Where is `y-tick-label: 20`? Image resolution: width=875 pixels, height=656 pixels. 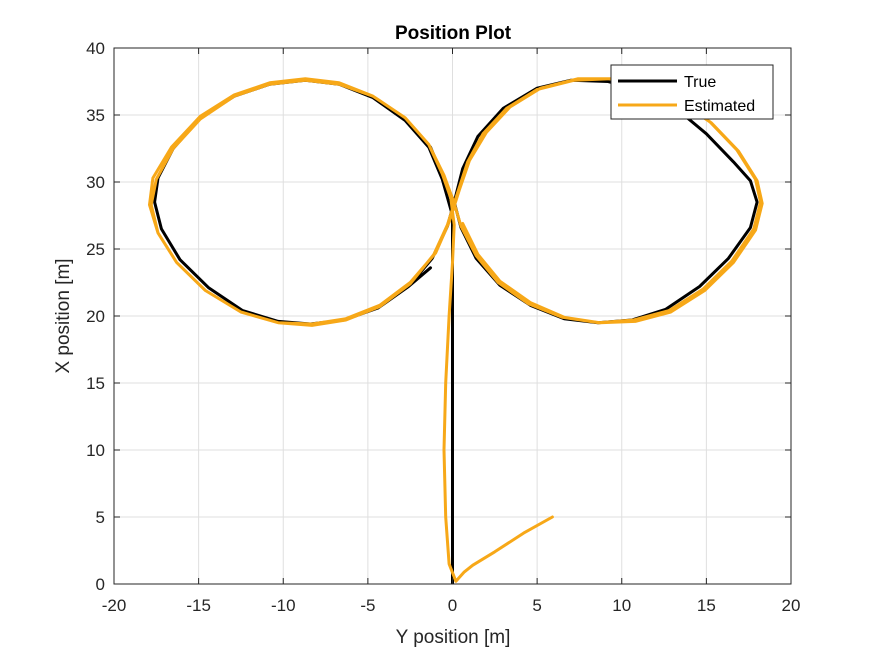
y-tick-label: 20 is located at coordinates (95, 316).